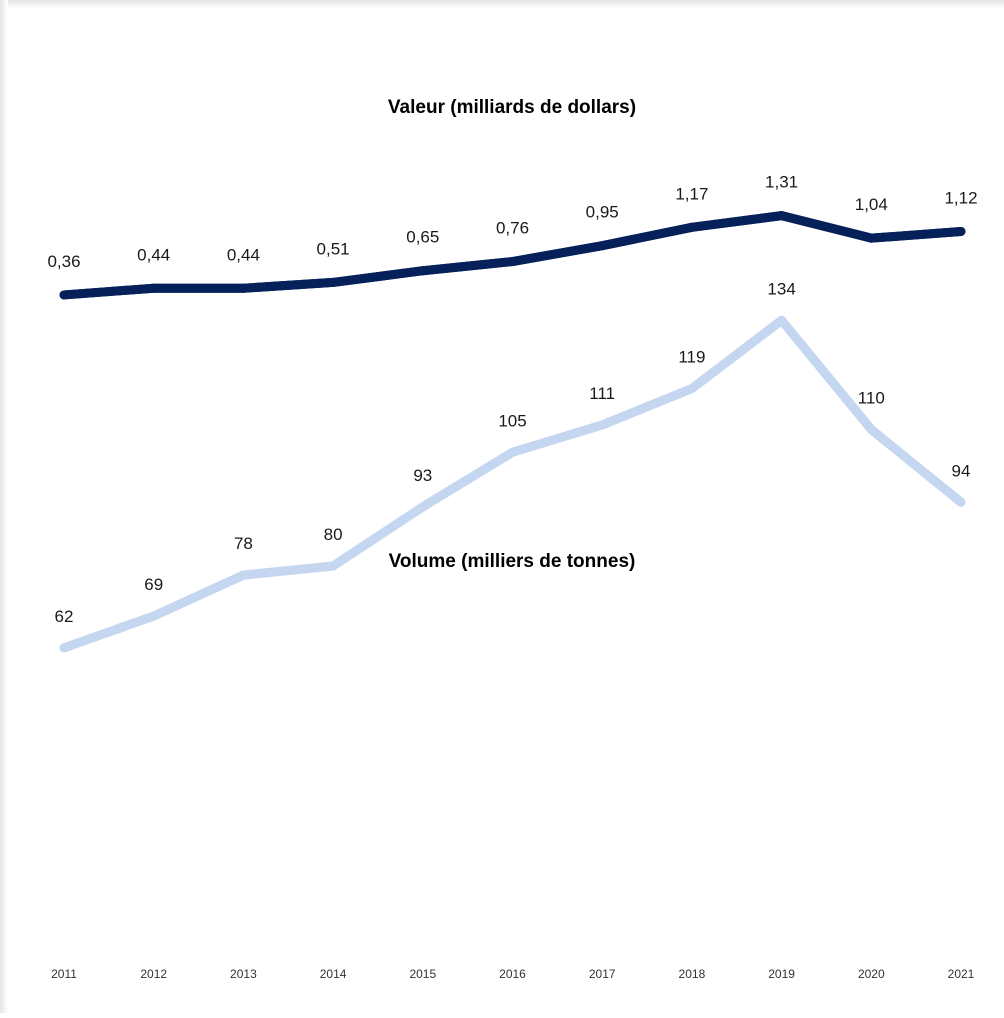 The height and width of the screenshot is (1018, 1004). I want to click on volume-data-label: 134, so click(781, 288).